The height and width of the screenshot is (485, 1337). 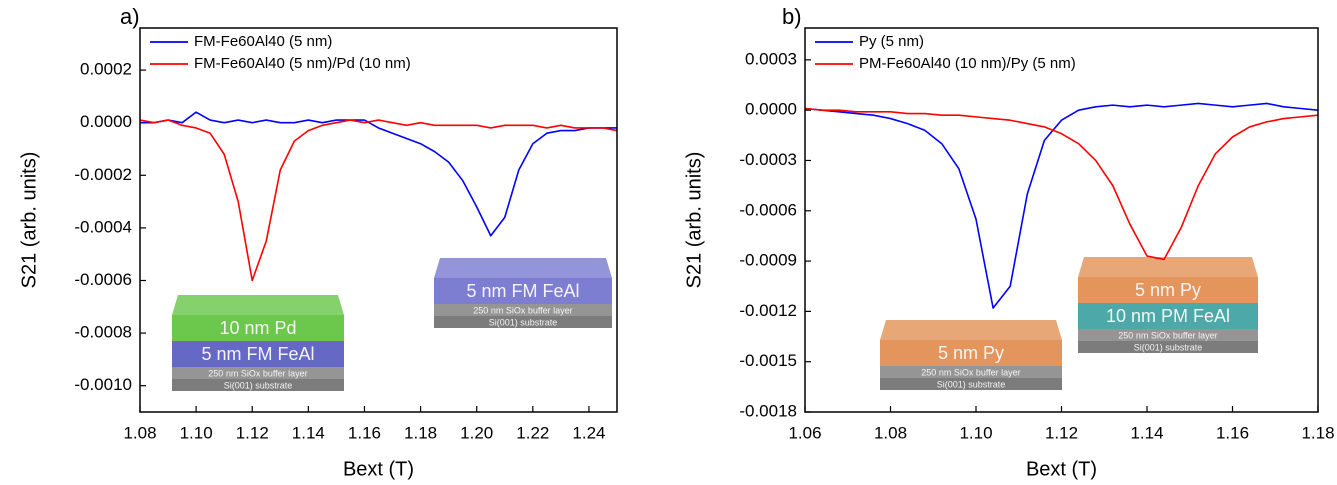 What do you see at coordinates (476, 432) in the screenshot?
I see `x-tick-label: 1.20` at bounding box center [476, 432].